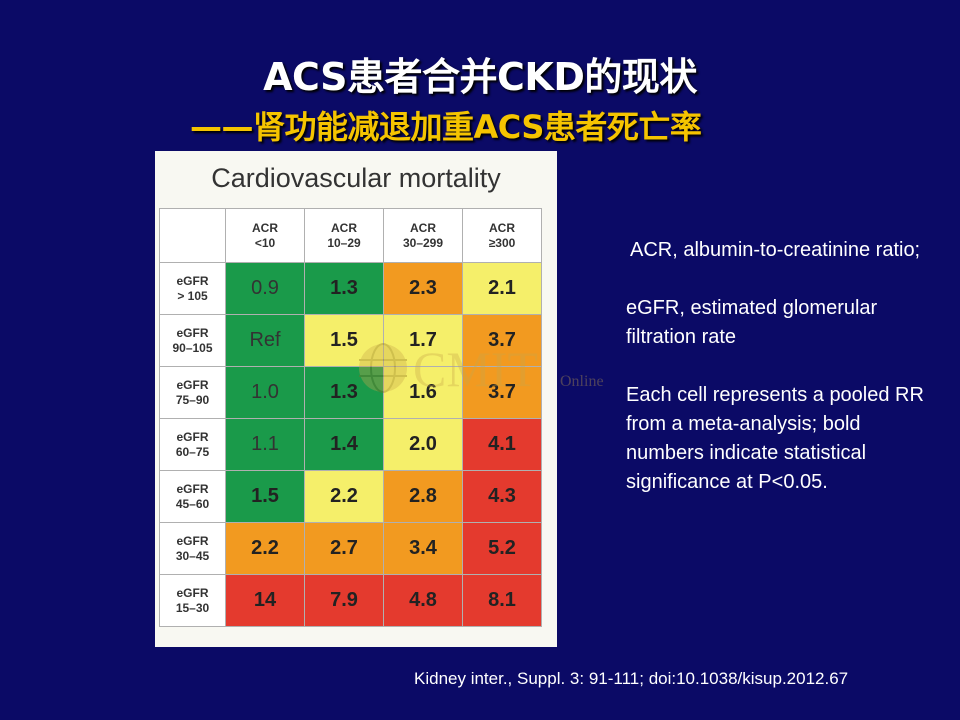 This screenshot has height=720, width=960. I want to click on heatmap-row: eGFR > 105 0.9 1.3 2.3 2.1, so click(350, 288).